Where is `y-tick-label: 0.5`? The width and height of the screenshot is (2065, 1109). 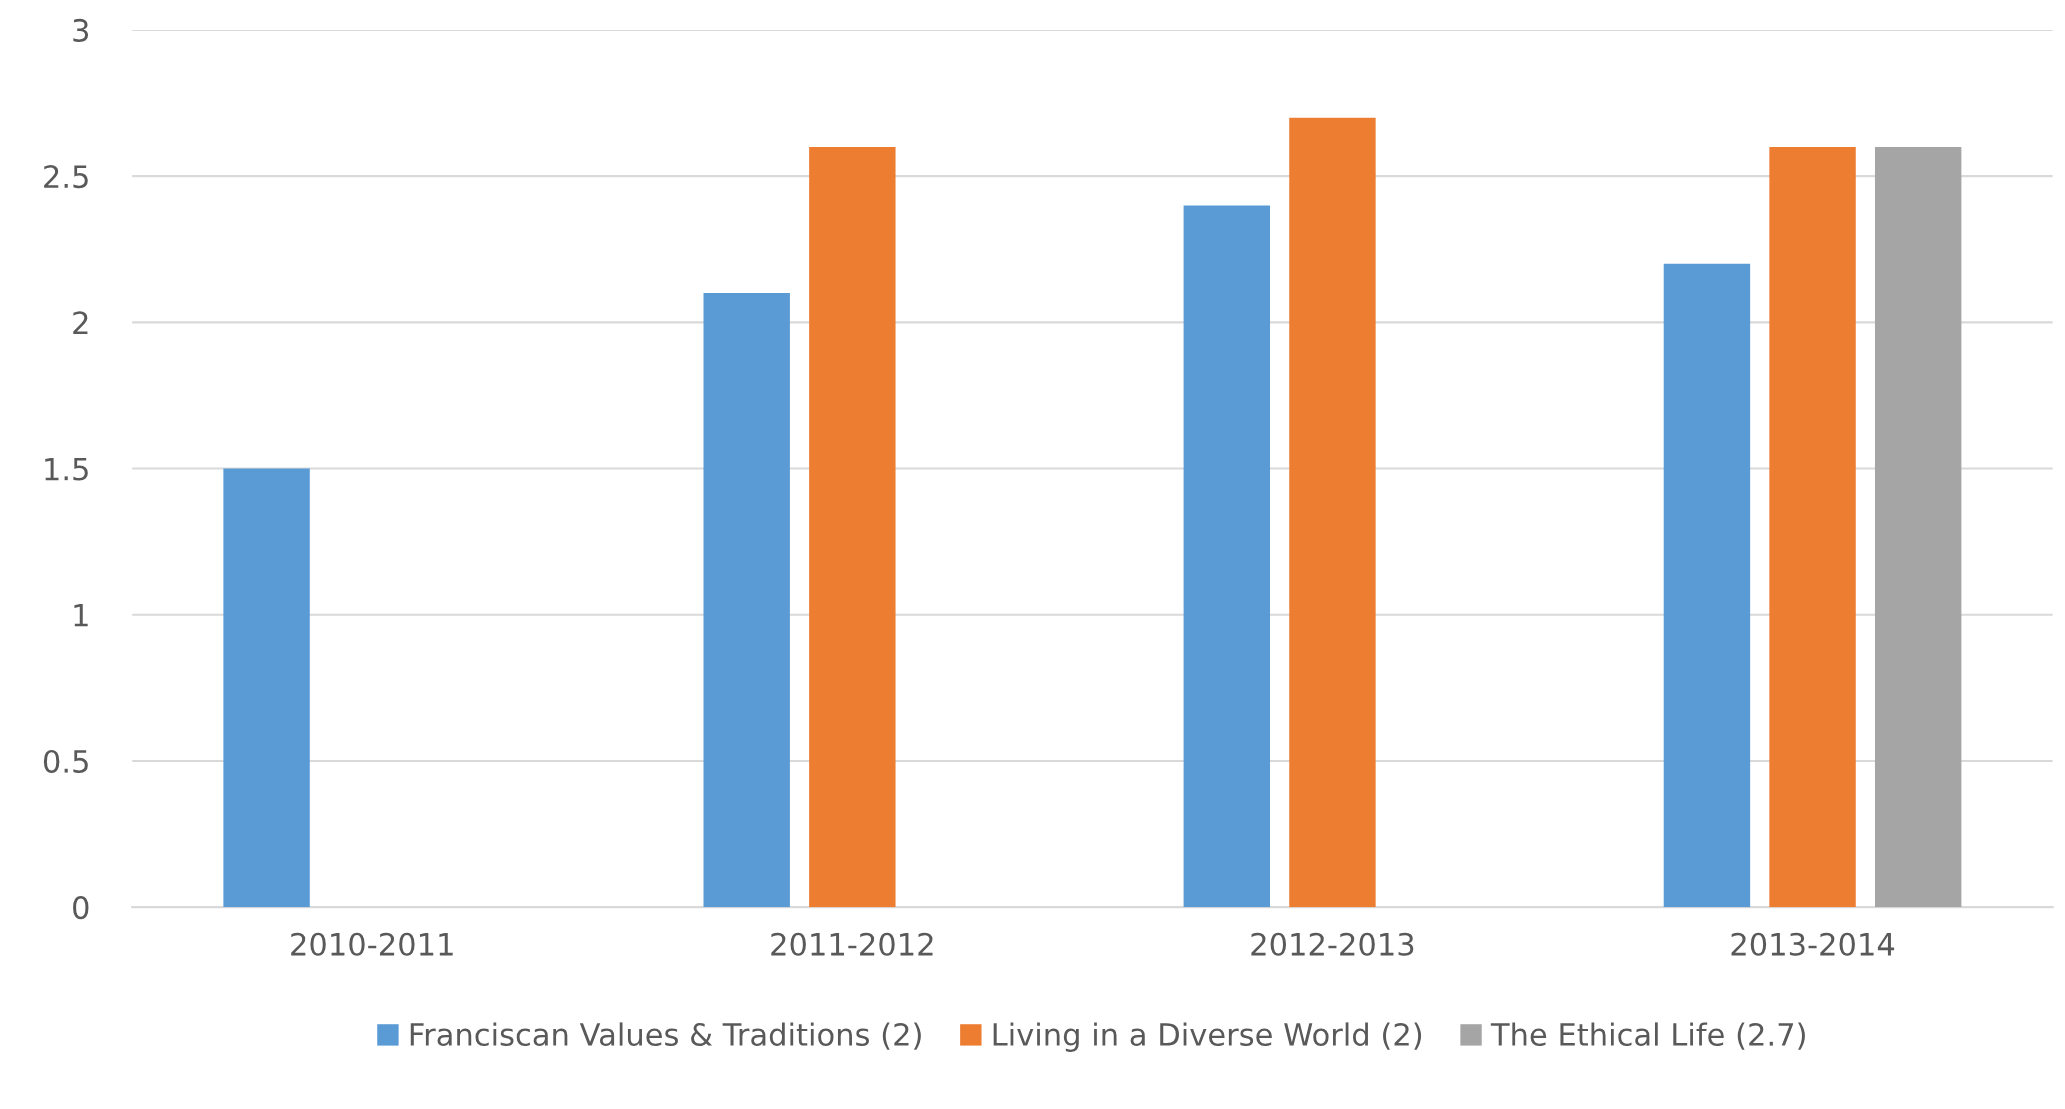 y-tick-label: 0.5 is located at coordinates (65, 761).